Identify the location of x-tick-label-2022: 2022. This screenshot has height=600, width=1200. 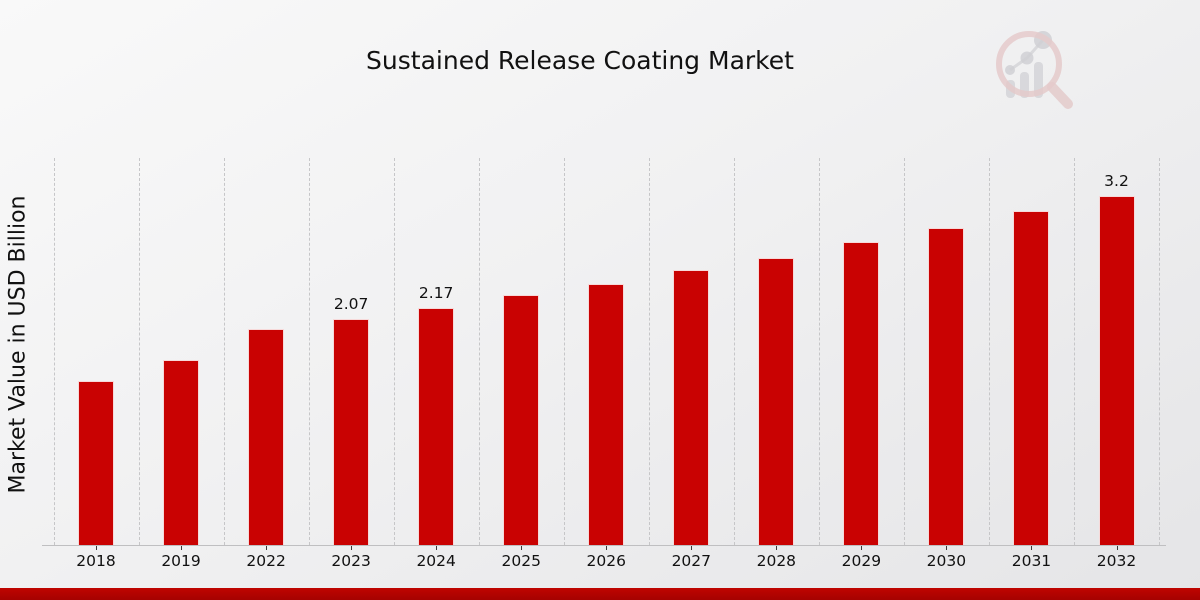
(266, 561).